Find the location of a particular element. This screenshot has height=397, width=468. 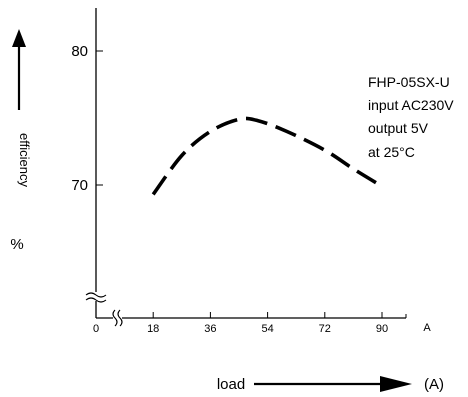

x-tick-label: 72 is located at coordinates (325, 329).